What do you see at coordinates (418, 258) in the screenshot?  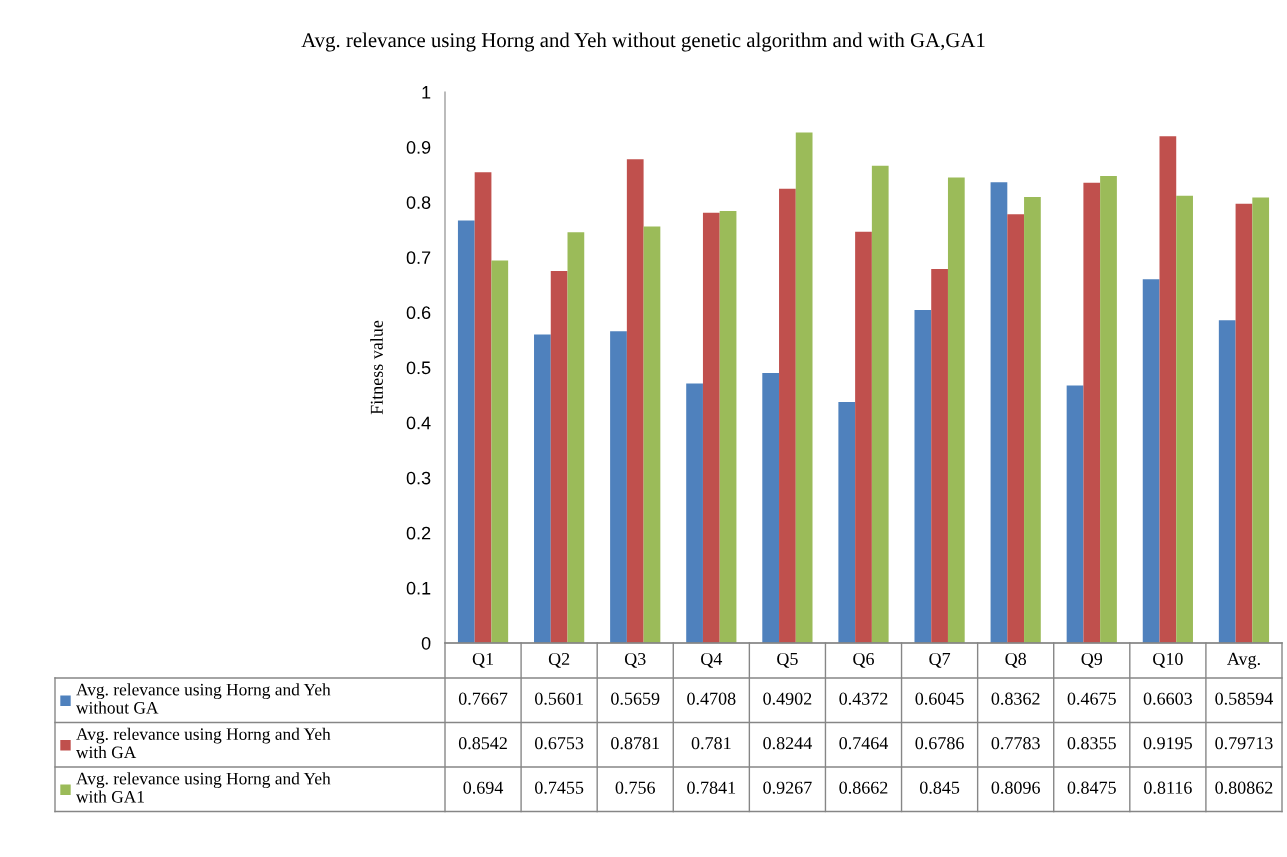 I see `y-tick-label: 0.7` at bounding box center [418, 258].